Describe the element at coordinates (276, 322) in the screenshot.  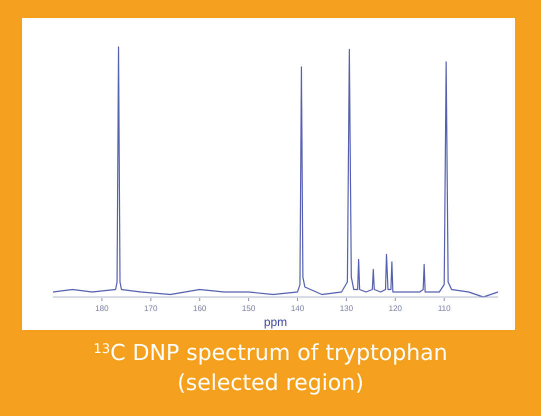
I see `x-axis-title: ppm` at that location.